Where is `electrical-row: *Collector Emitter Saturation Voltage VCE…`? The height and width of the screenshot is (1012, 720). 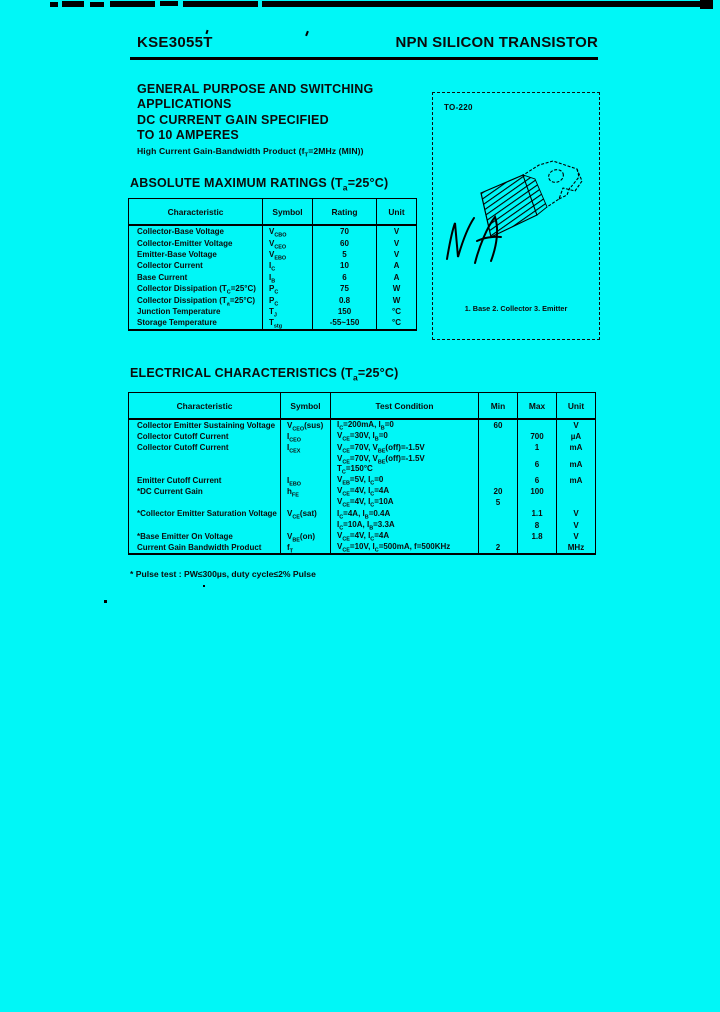
electrical-row: *Collector Emitter Saturation Voltage VCE… is located at coordinates (362, 514).